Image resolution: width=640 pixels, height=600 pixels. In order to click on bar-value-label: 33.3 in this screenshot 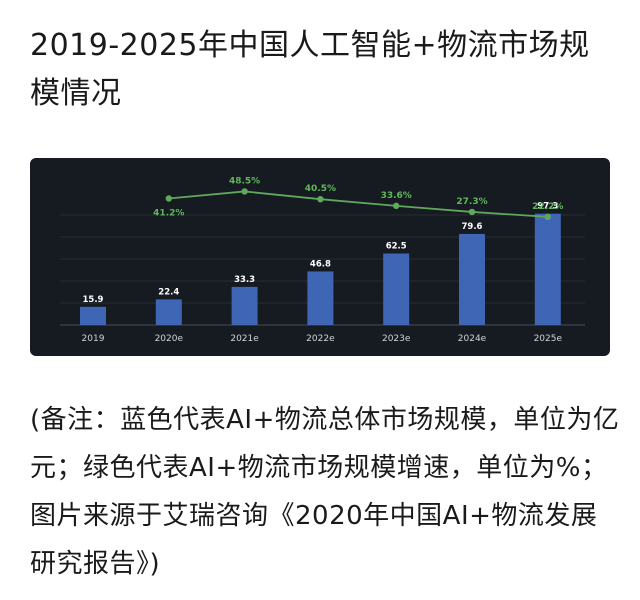, I will do `click(244, 280)`.